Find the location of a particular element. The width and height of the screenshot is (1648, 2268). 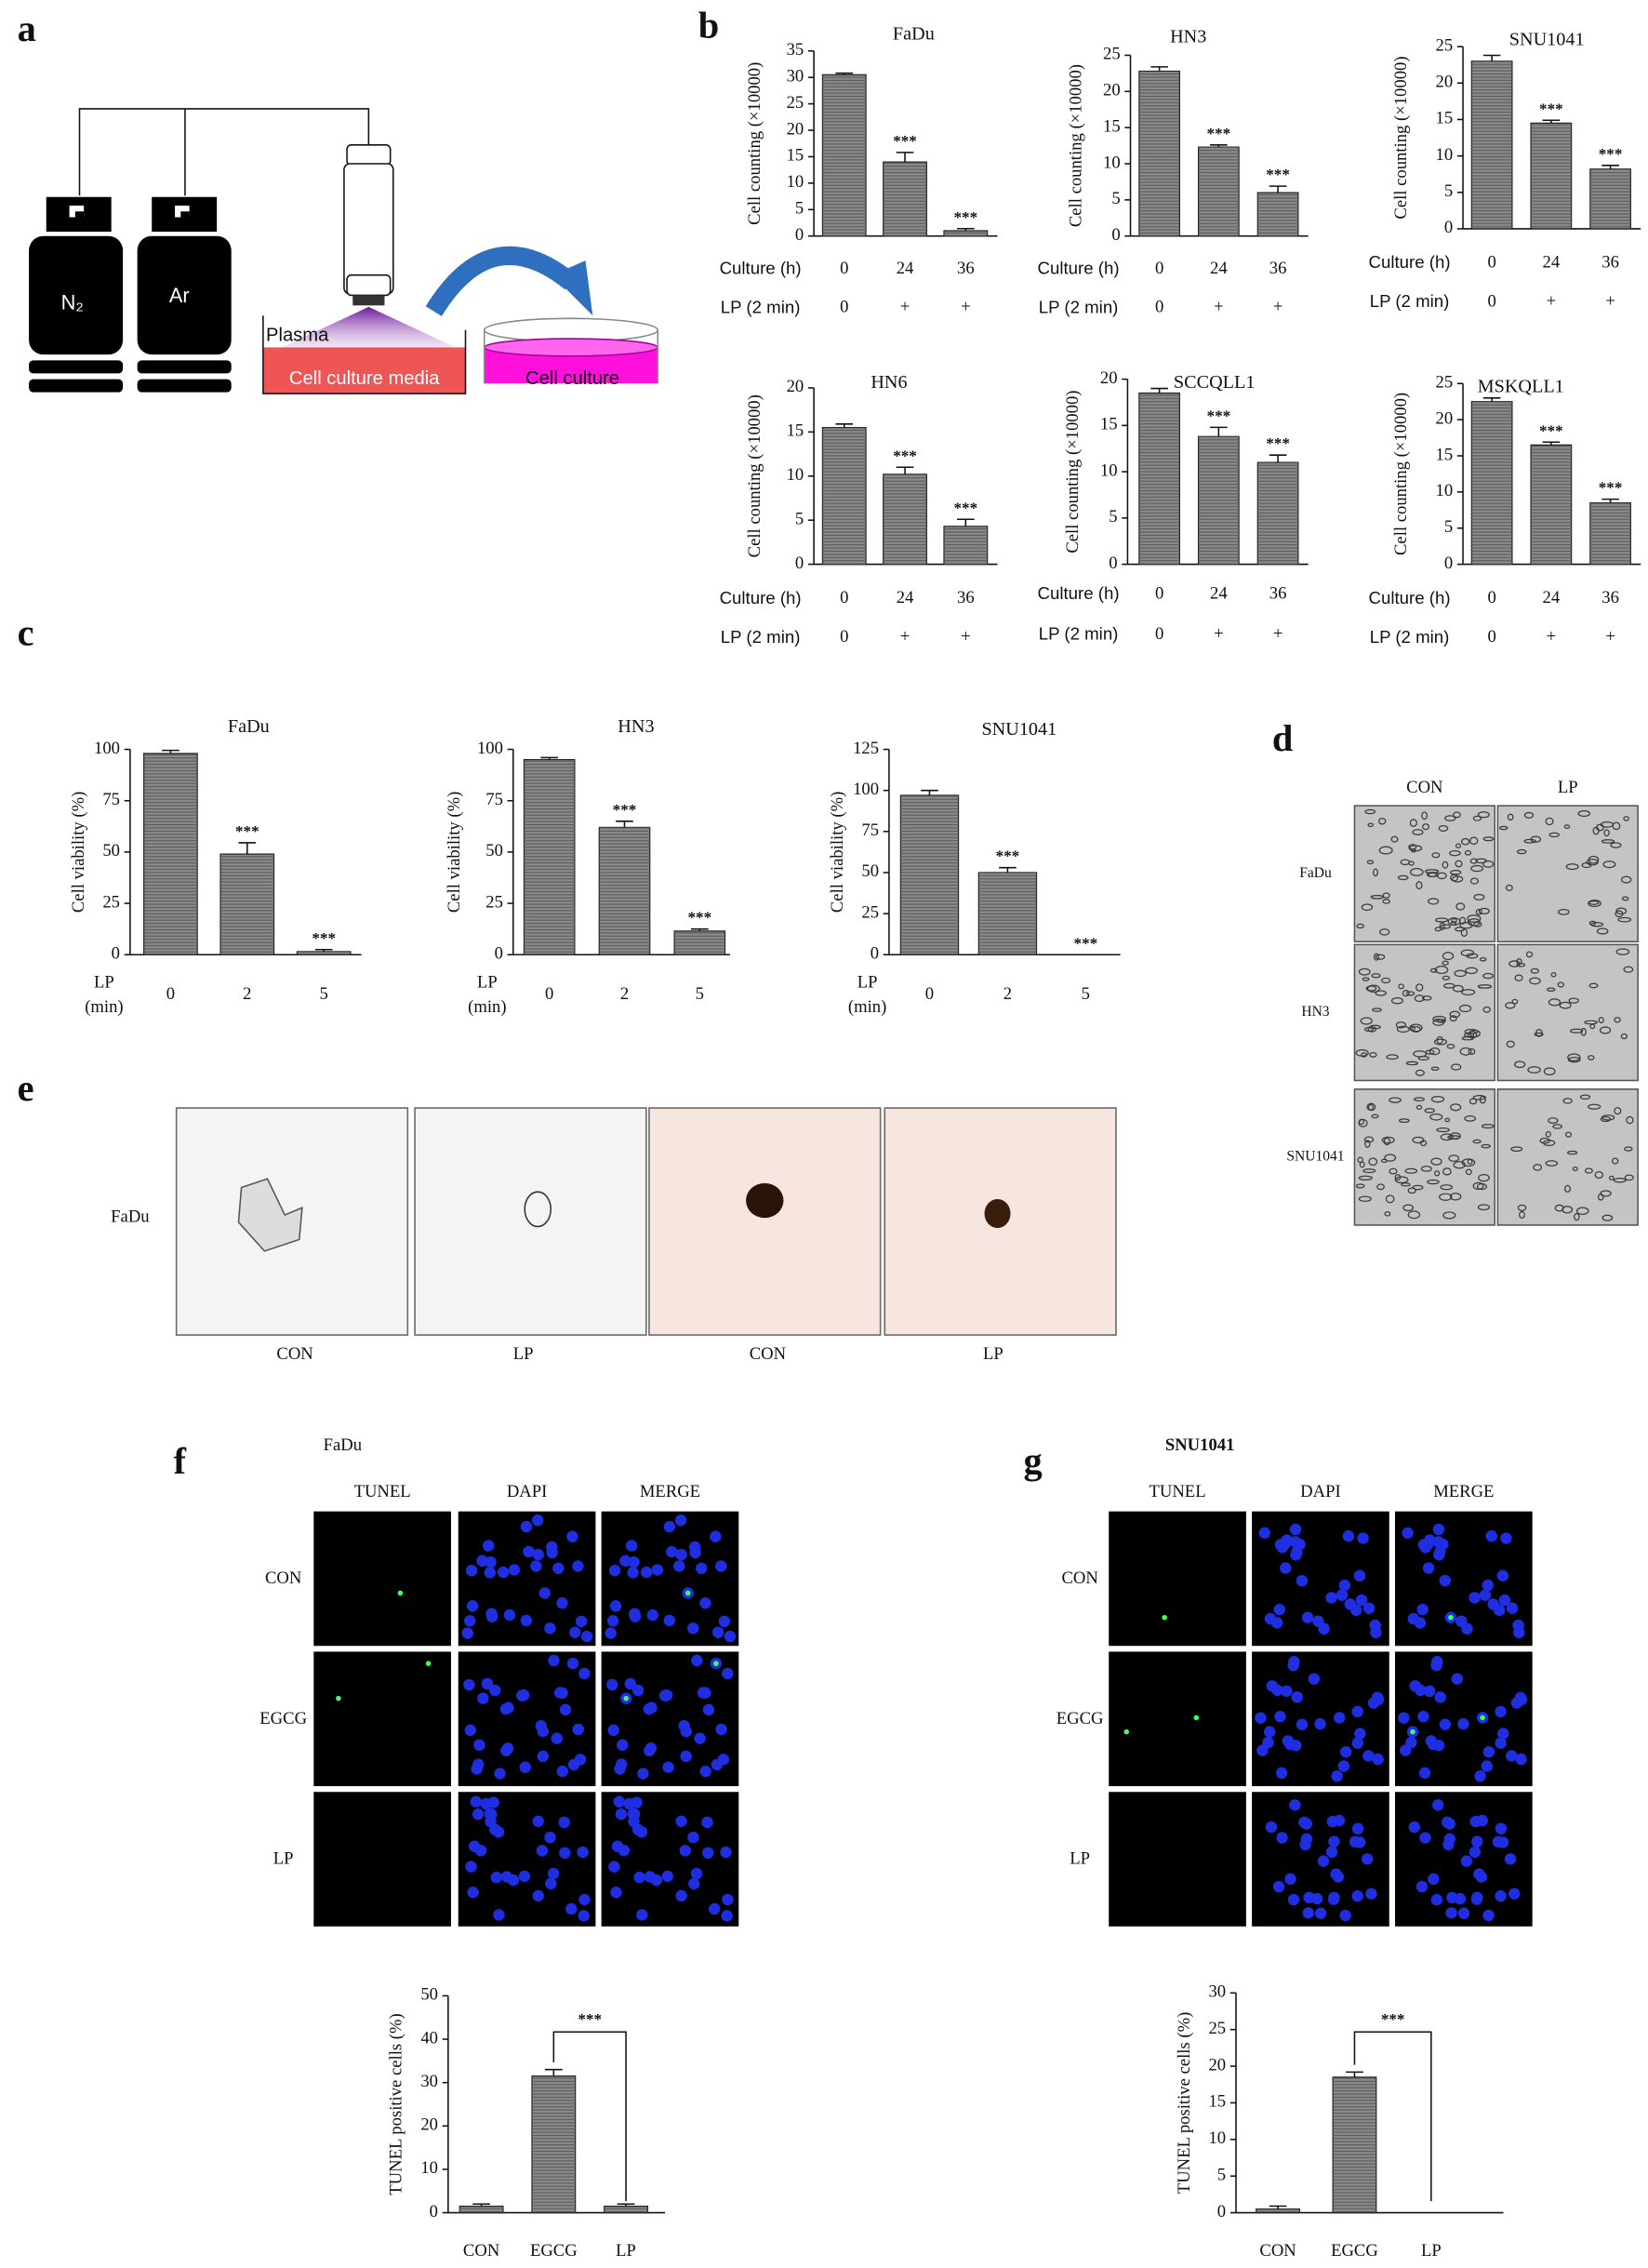

spheroid is located at coordinates (997, 1214).